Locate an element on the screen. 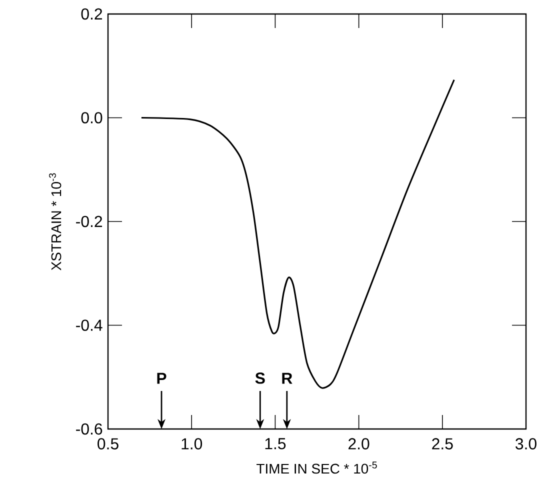 The image size is (540, 499). x-tick-label: 1.5 is located at coordinates (275, 444).